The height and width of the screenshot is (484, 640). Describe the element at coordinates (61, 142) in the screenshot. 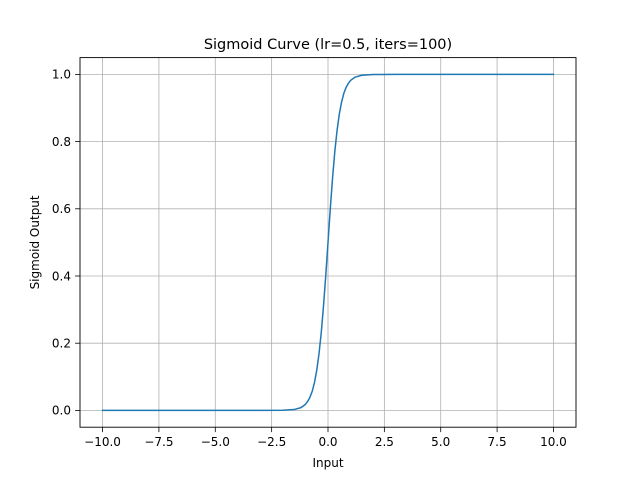

I see `y-tick-label: 0.8` at that location.